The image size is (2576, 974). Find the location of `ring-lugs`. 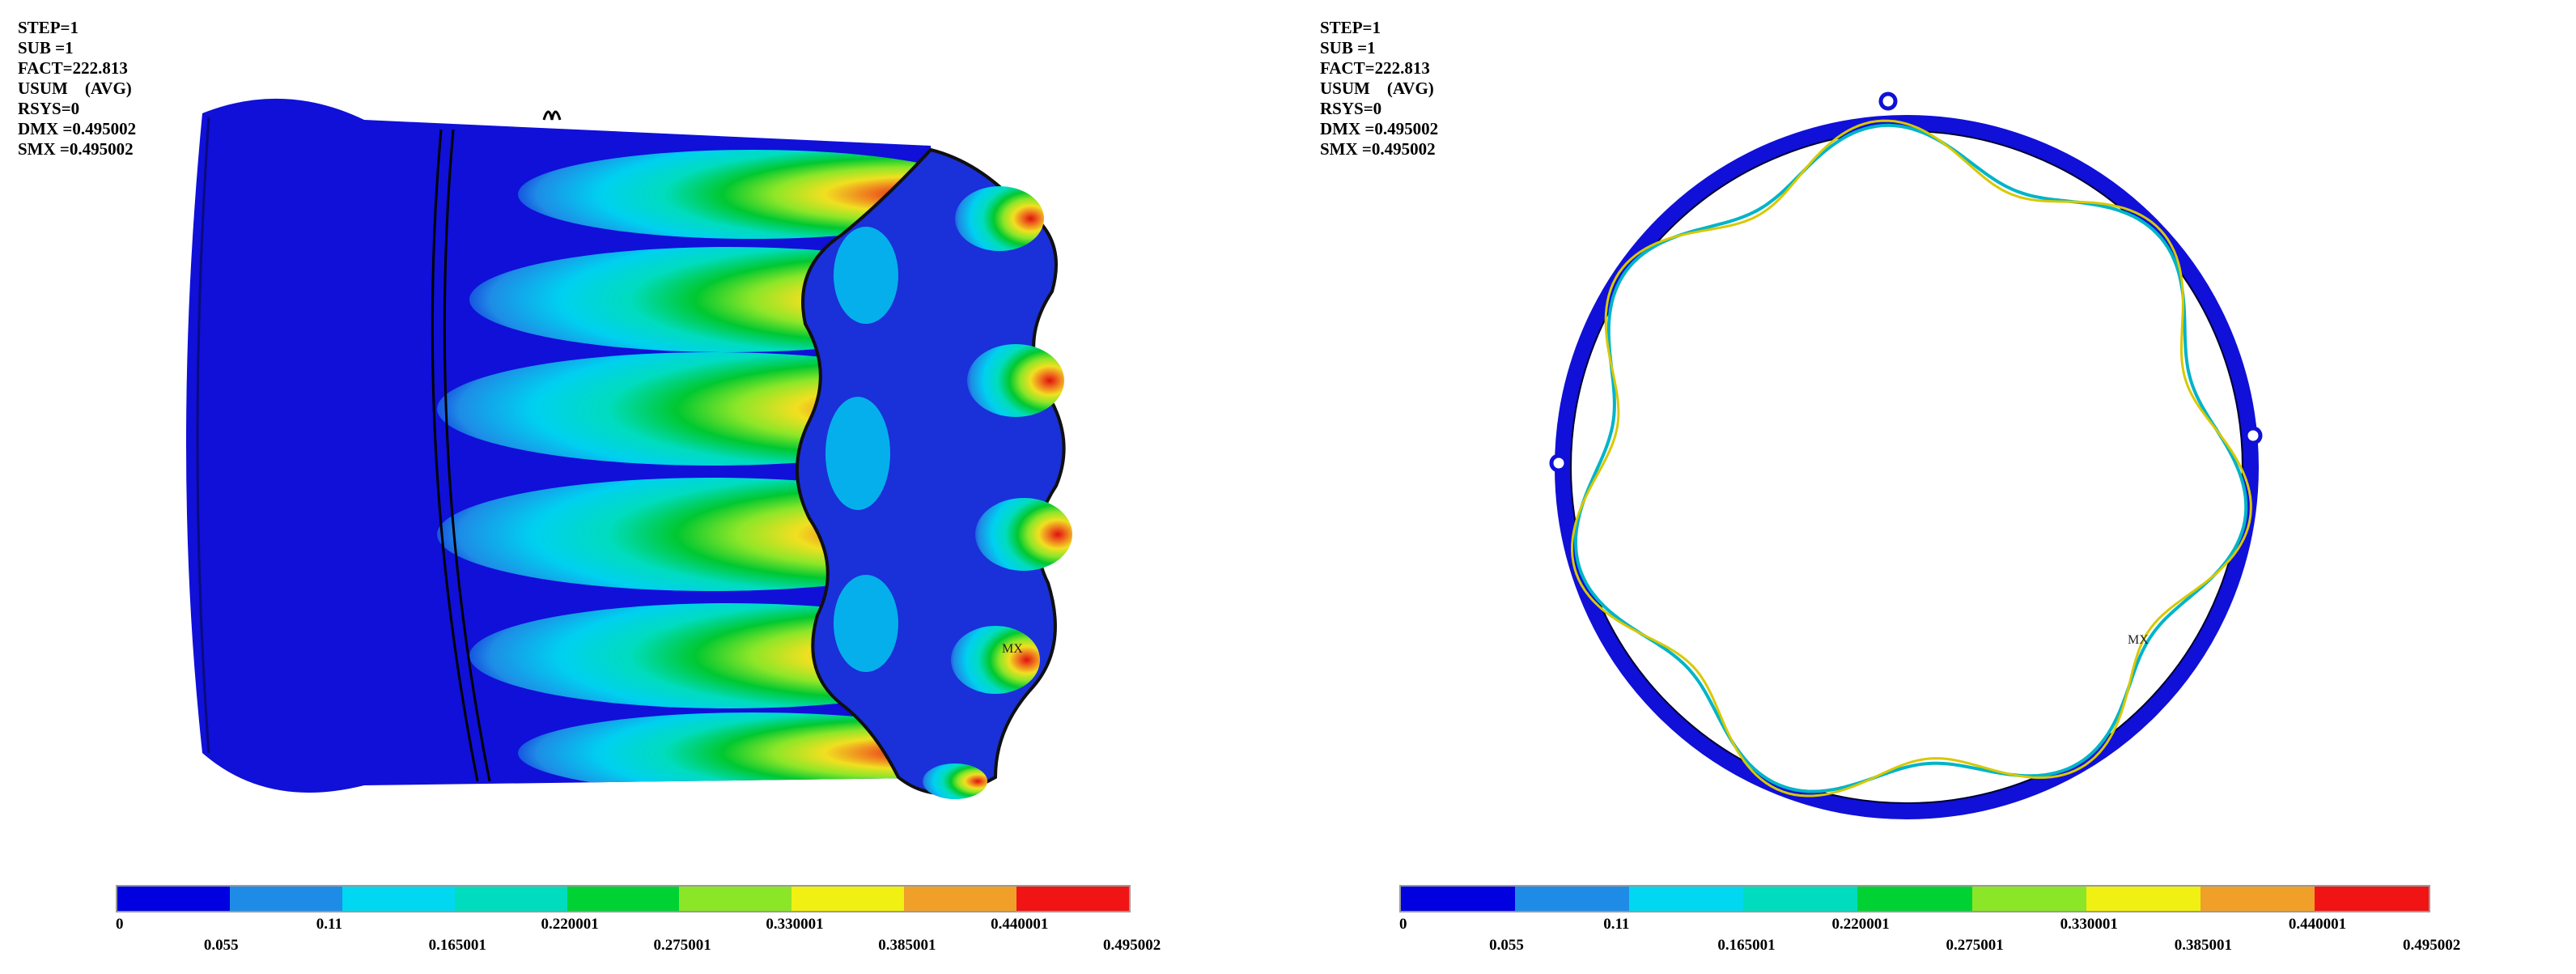

ring-lugs is located at coordinates (1906, 282).